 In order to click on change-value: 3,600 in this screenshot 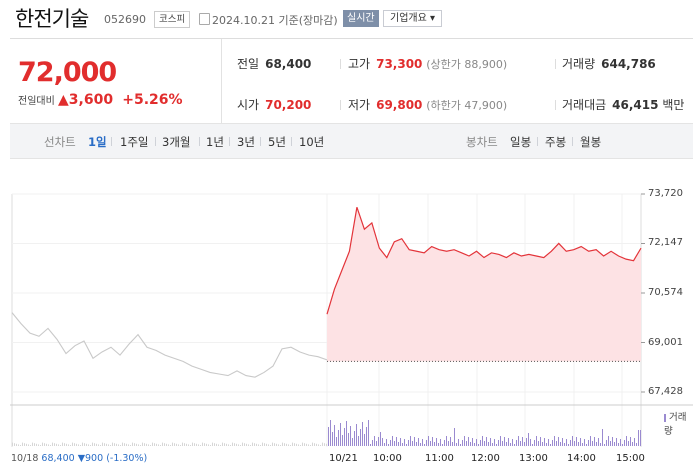, I will do `click(91, 100)`.